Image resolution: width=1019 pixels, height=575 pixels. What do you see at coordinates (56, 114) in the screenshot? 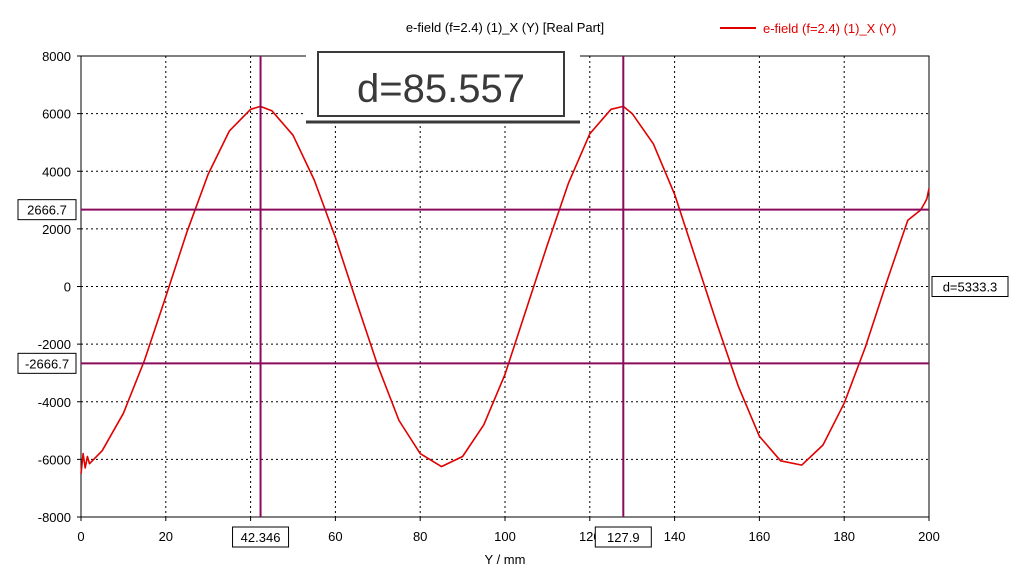
I see `y-tick-label: 6000` at bounding box center [56, 114].